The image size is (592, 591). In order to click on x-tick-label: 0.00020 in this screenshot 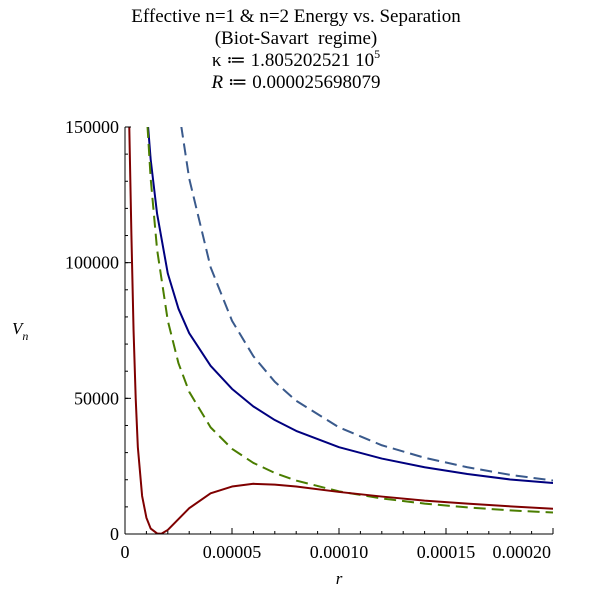, I will do `click(522, 552)`.